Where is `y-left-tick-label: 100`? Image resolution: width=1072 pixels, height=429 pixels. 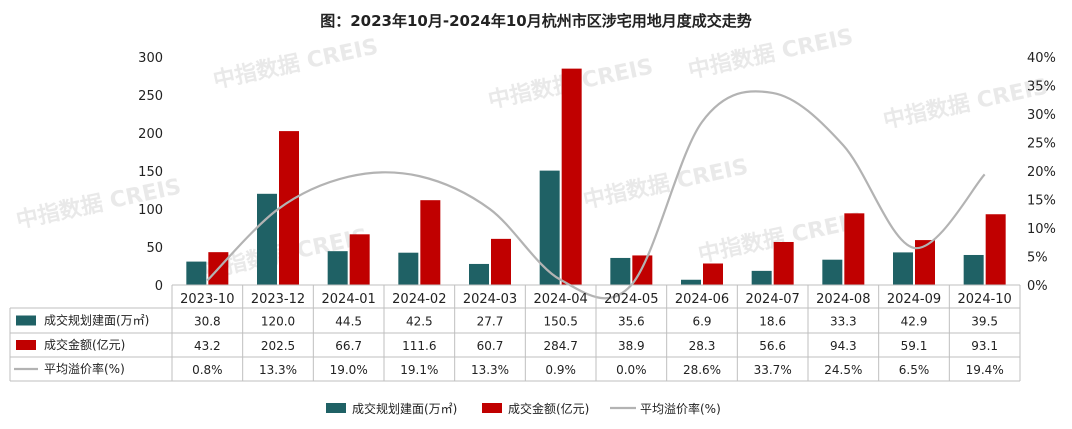 y-left-tick-label: 100 is located at coordinates (150, 210).